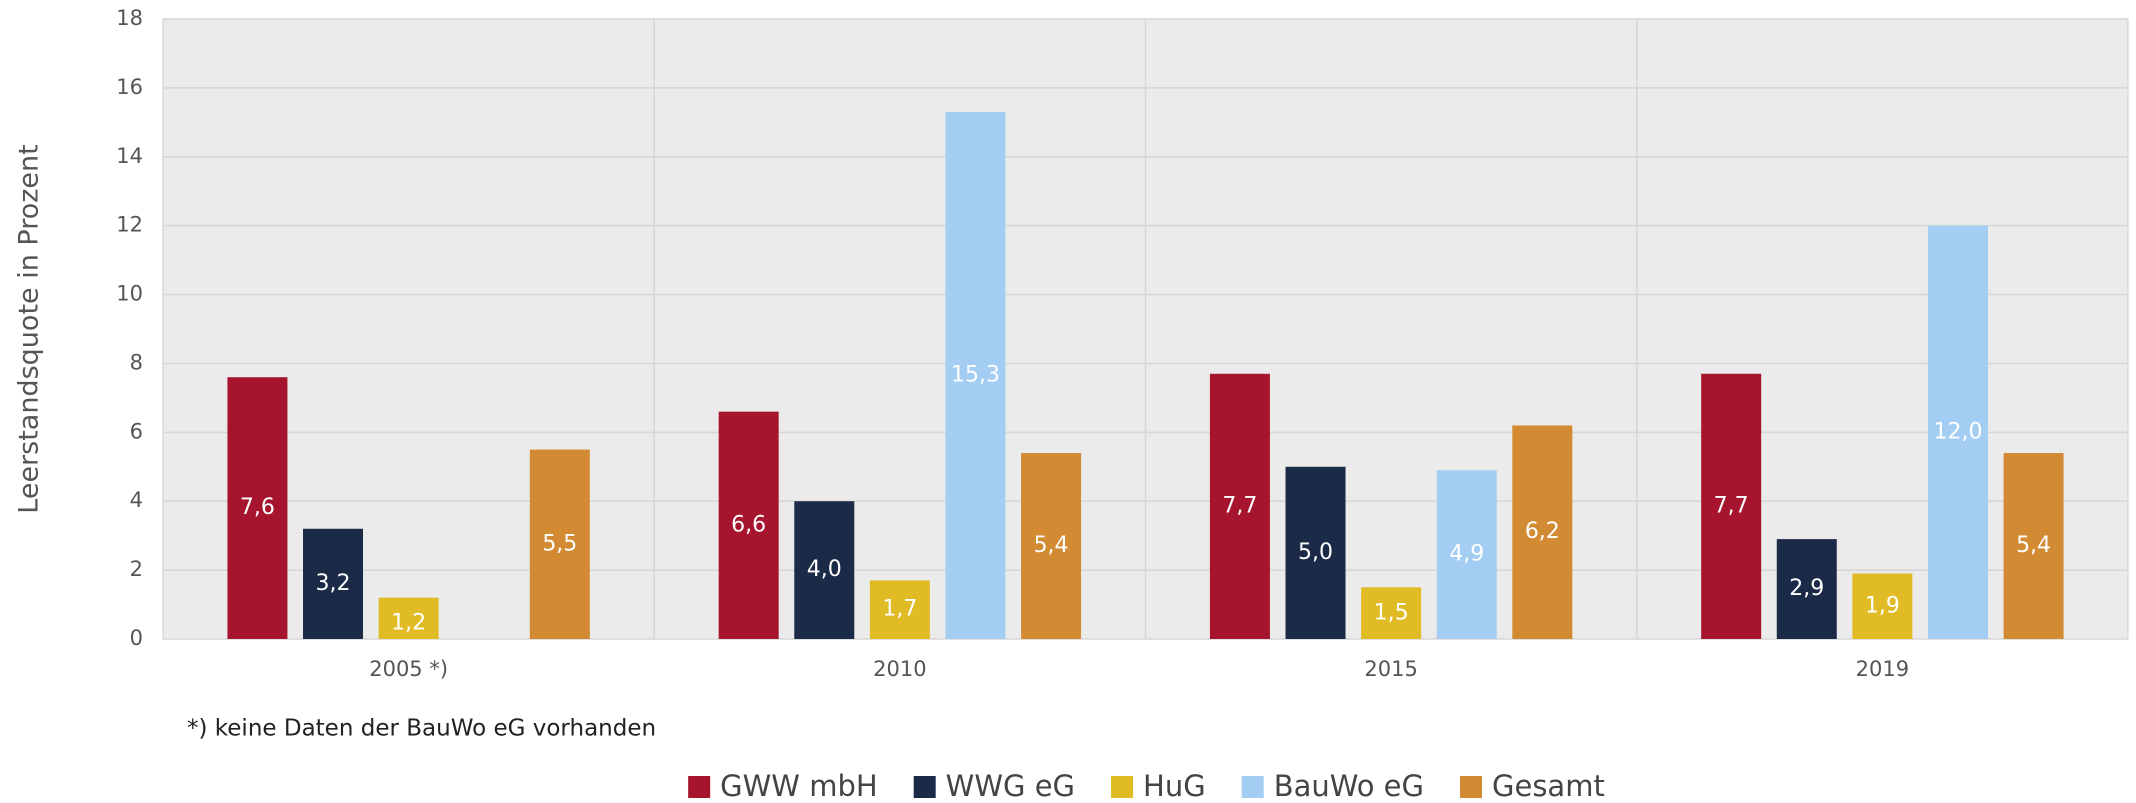 The height and width of the screenshot is (803, 2136). Describe the element at coordinates (799, 786) in the screenshot. I see `legend-label: GWW mbH` at that location.